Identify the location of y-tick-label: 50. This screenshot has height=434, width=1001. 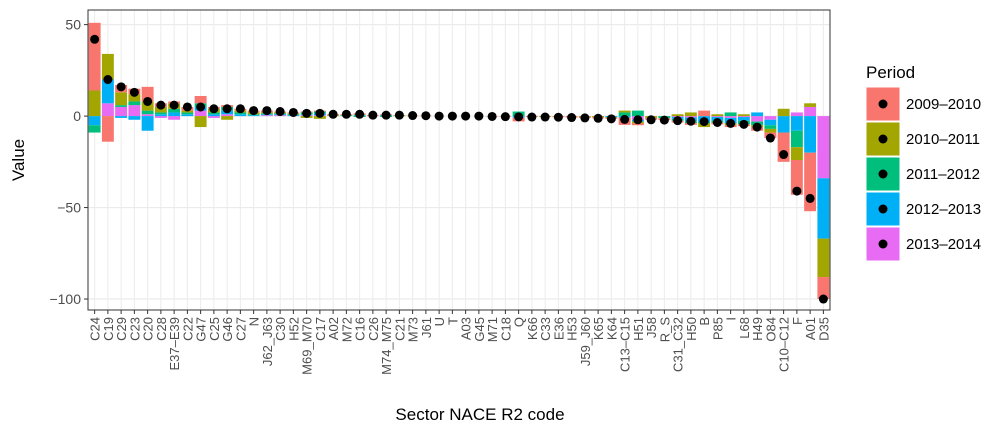
(73, 25).